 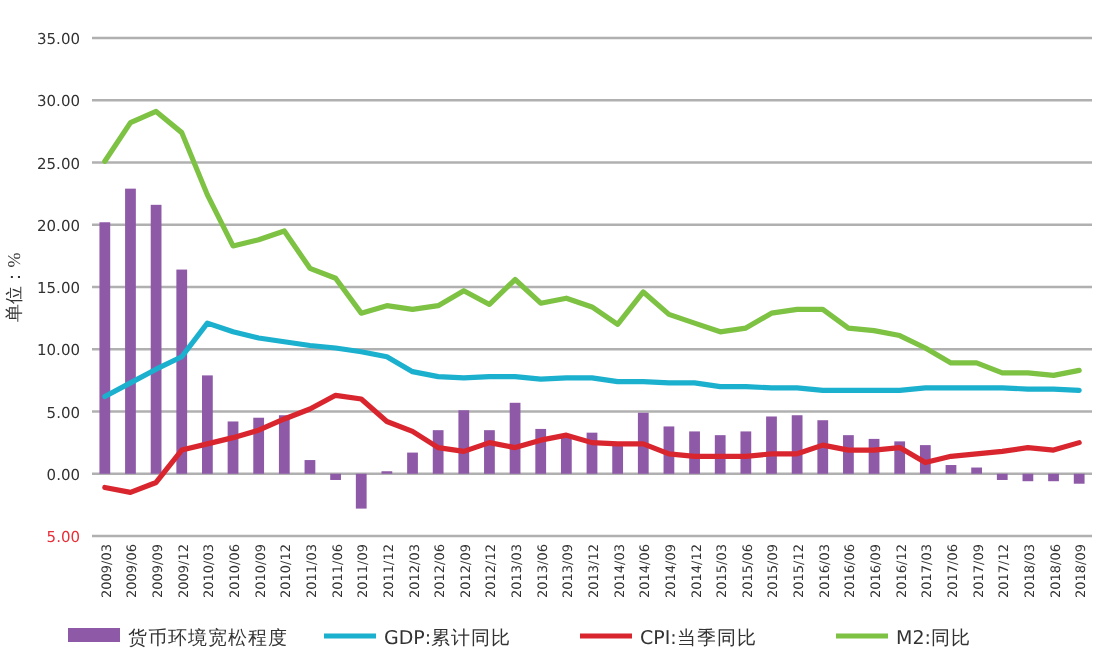 I want to click on legend-label: M2:同比, so click(x=933, y=638).